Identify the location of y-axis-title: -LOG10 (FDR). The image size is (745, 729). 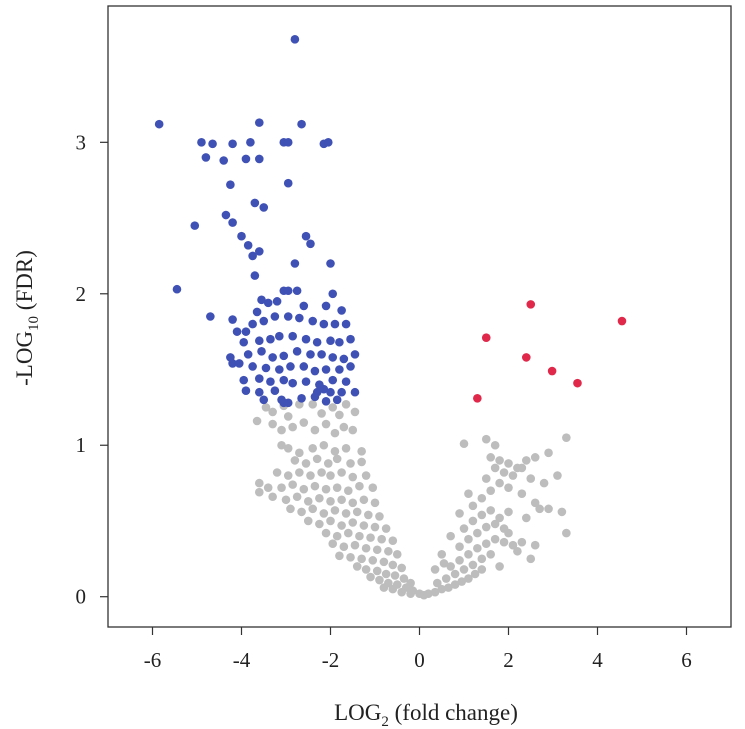
(27, 318).